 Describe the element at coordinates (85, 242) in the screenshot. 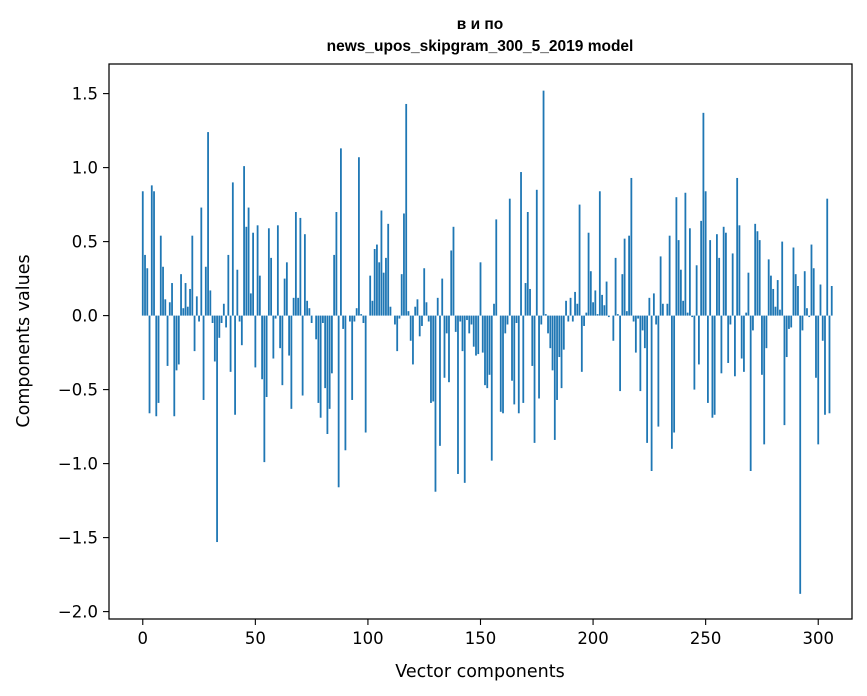

I see `y-tick-label: 0.5` at that location.